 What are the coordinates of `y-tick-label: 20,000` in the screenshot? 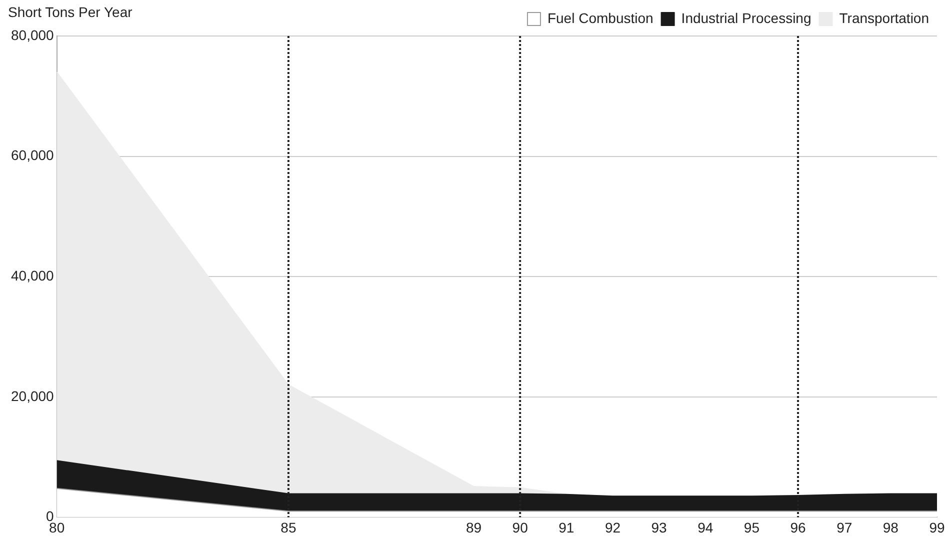 It's located at (32, 396).